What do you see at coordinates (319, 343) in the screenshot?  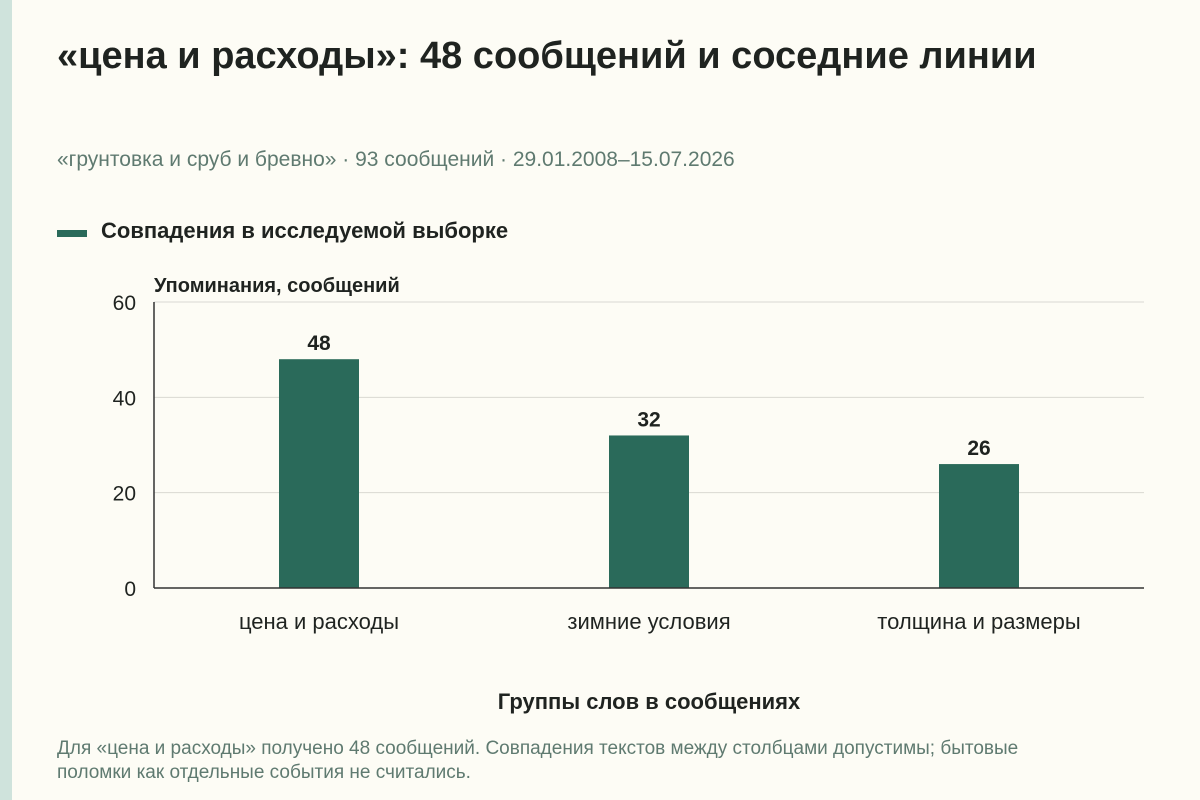 I see `bar-value-label: 48` at bounding box center [319, 343].